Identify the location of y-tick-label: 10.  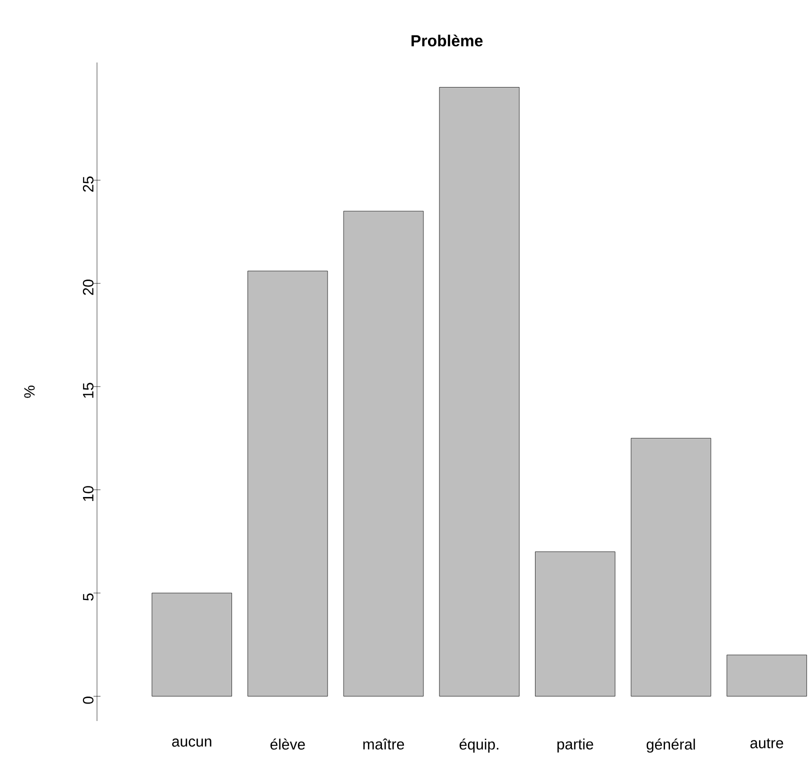
(88, 493).